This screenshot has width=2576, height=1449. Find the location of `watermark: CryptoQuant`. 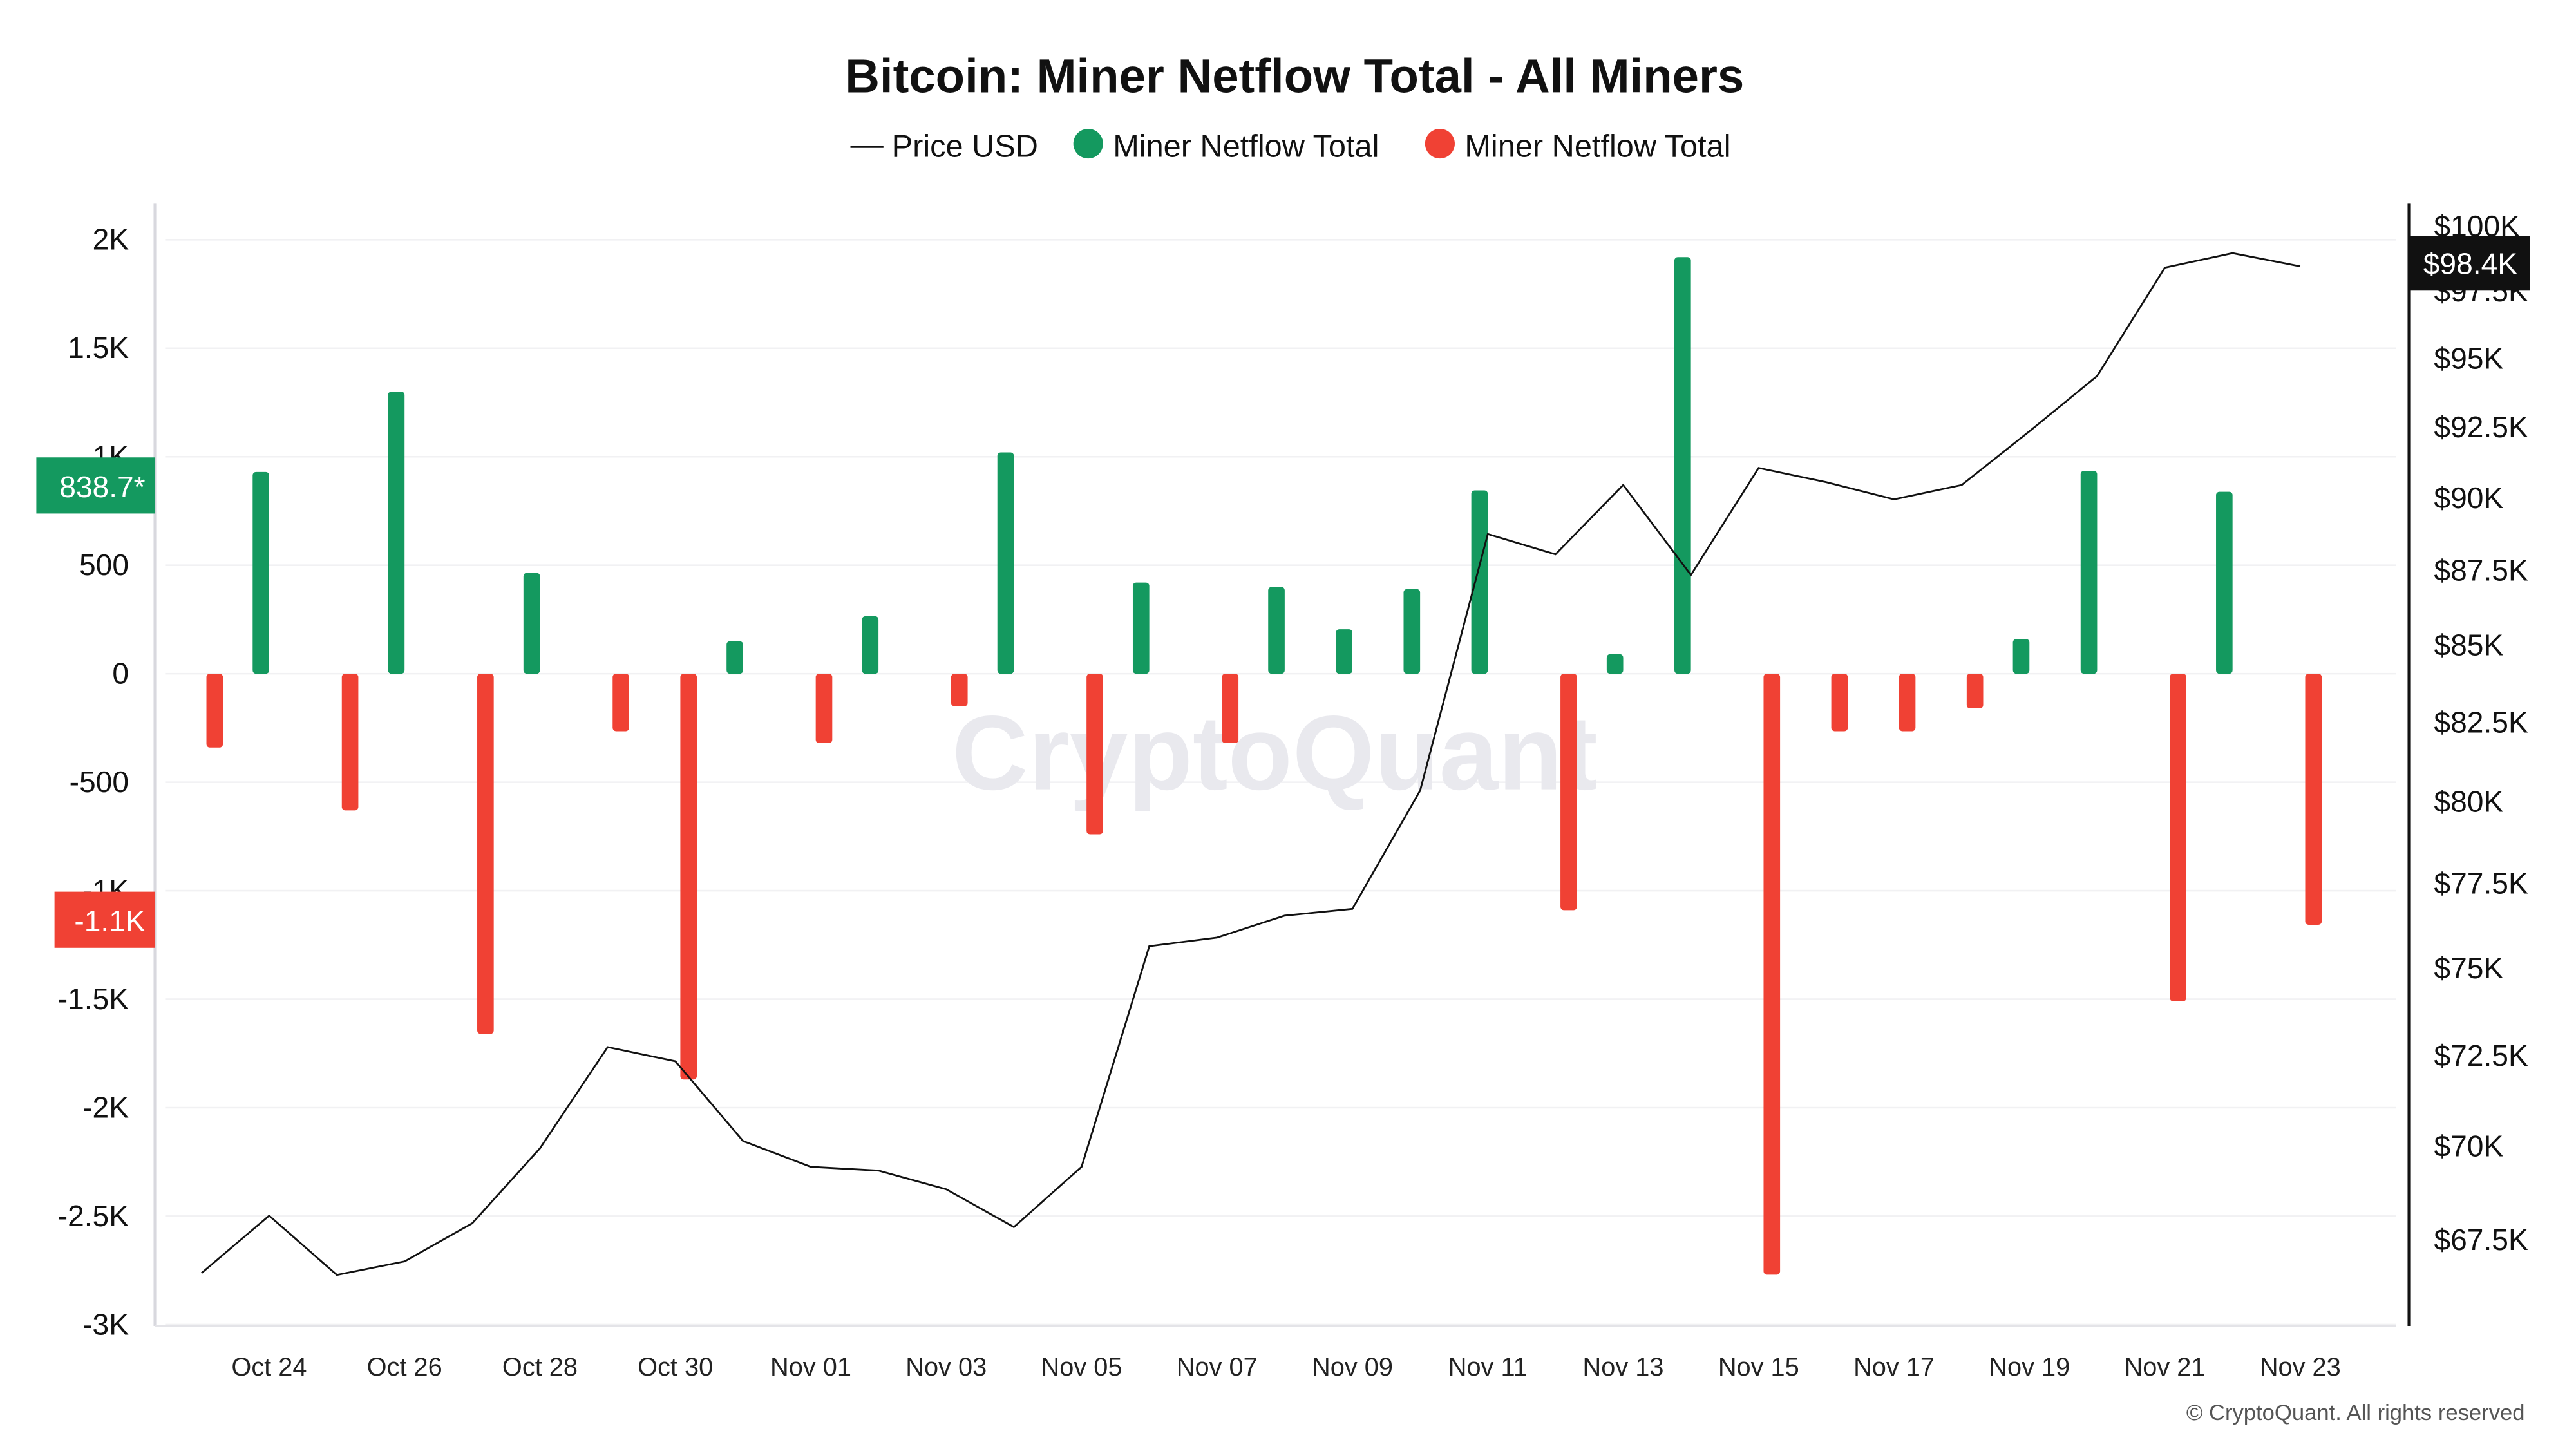

watermark: CryptoQuant is located at coordinates (1275, 753).